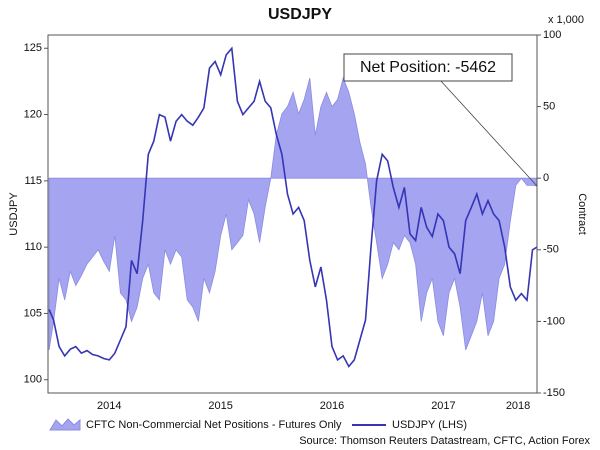  What do you see at coordinates (332, 406) in the screenshot?
I see `x-tick-label: 2016` at bounding box center [332, 406].